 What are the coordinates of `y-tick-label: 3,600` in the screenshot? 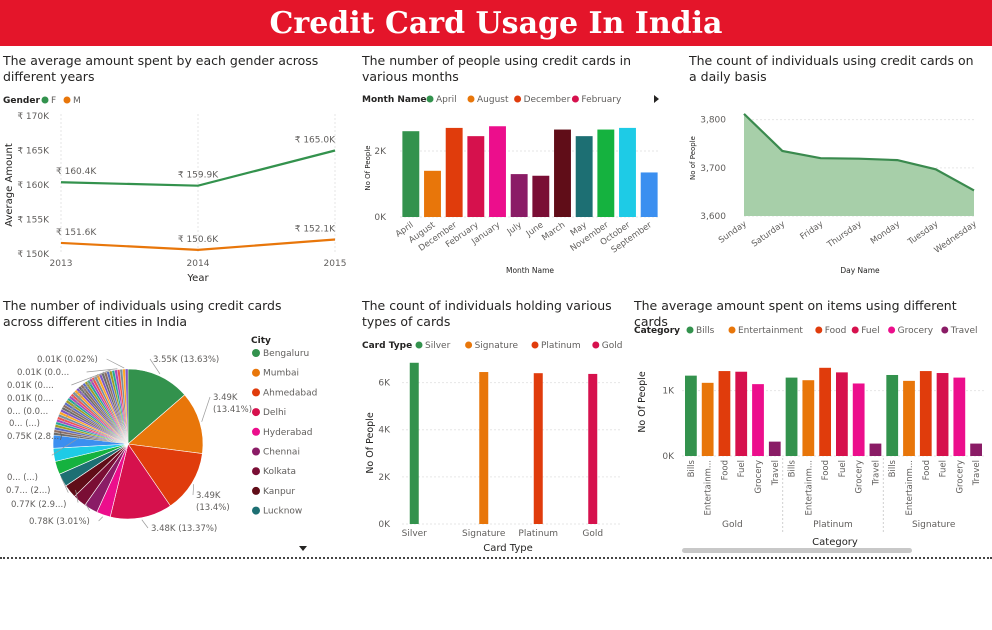 It's located at (713, 217).